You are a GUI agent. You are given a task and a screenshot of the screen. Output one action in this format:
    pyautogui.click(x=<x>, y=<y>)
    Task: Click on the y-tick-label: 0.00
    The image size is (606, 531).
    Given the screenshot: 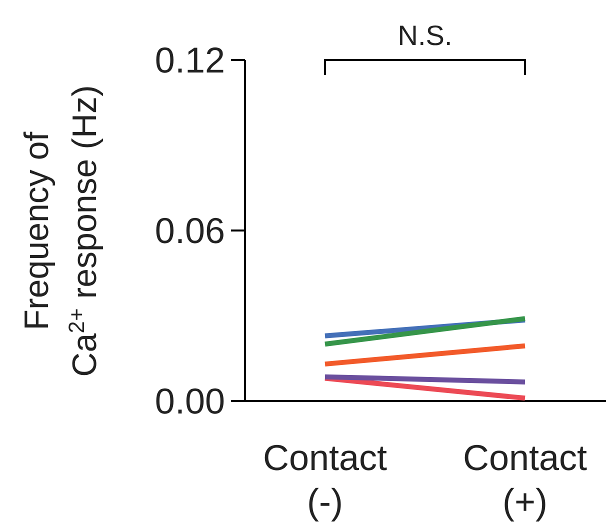 What is the action you would take?
    pyautogui.click(x=189, y=401)
    